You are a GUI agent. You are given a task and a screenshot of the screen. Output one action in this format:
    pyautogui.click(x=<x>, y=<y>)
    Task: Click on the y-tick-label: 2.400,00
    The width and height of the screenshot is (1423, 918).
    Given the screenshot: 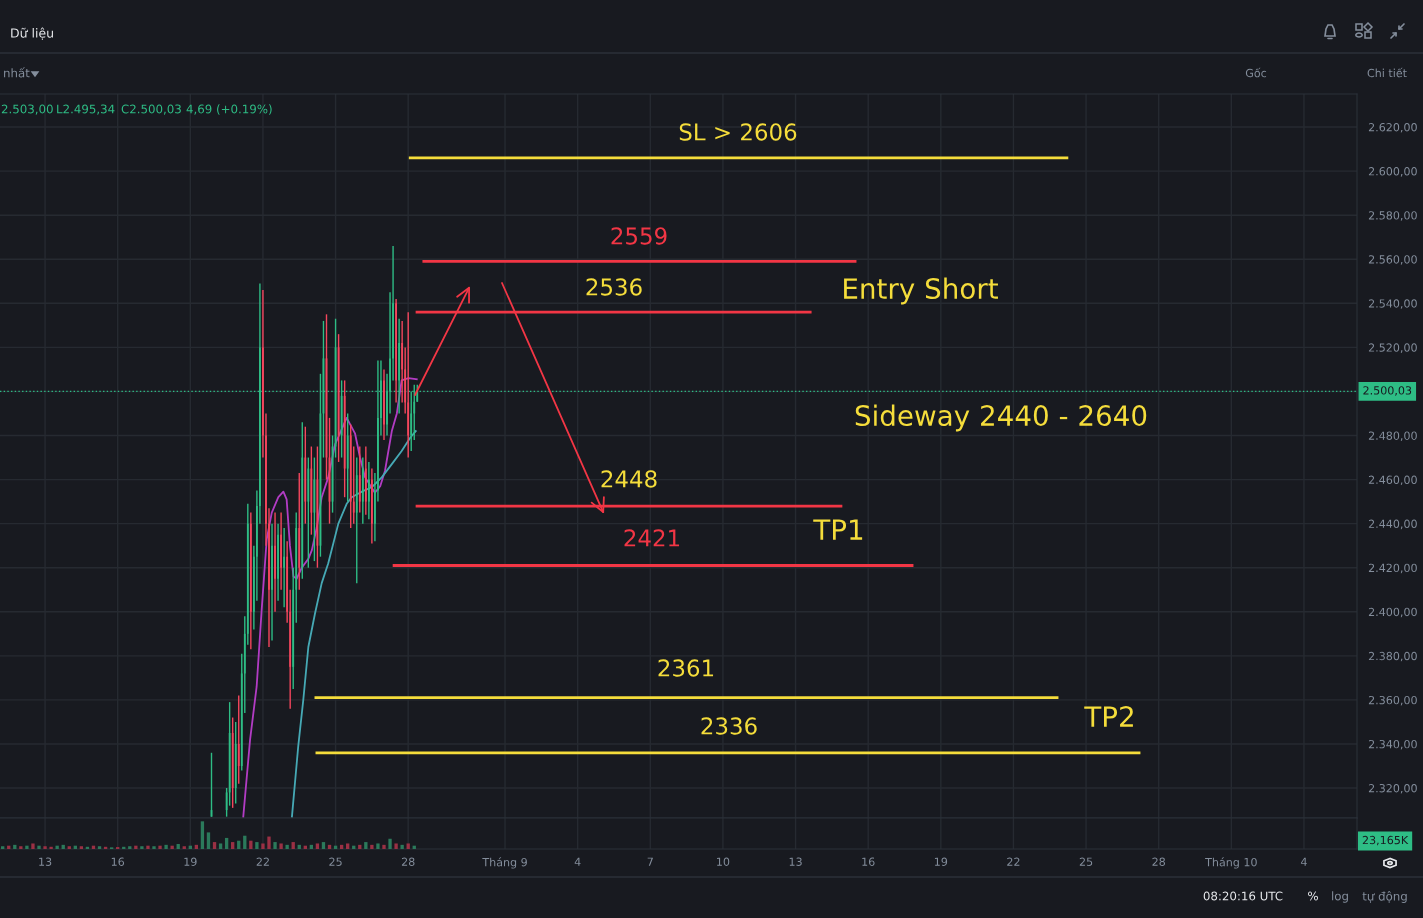 What is the action you would take?
    pyautogui.click(x=1392, y=612)
    